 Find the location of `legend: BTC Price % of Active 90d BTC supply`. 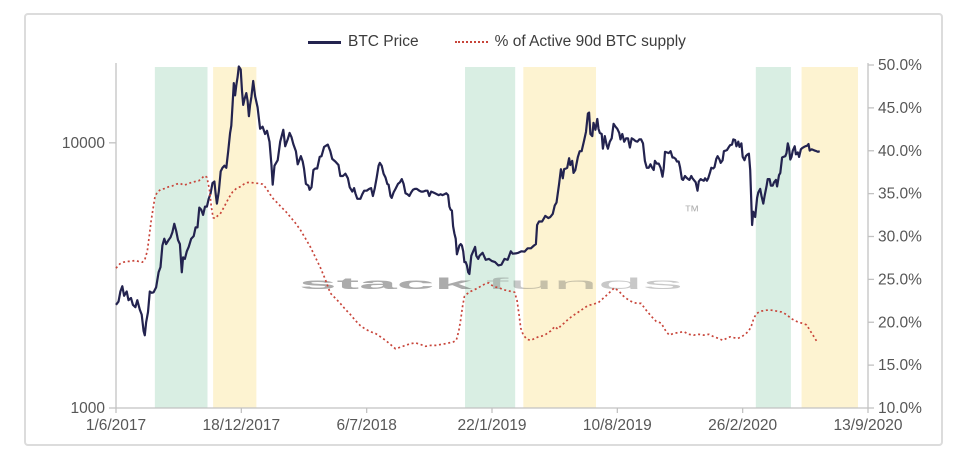

legend: BTC Price % of Active 90d BTC supply is located at coordinates (497, 42).